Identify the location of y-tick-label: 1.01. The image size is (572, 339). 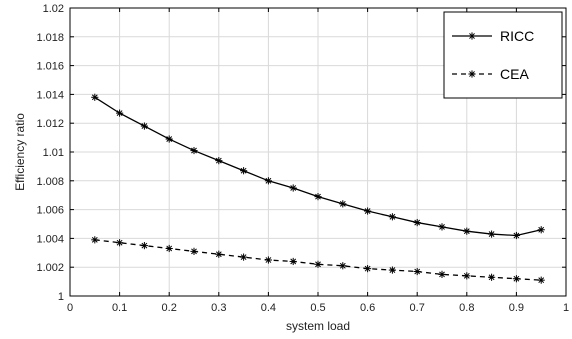
(53, 153).